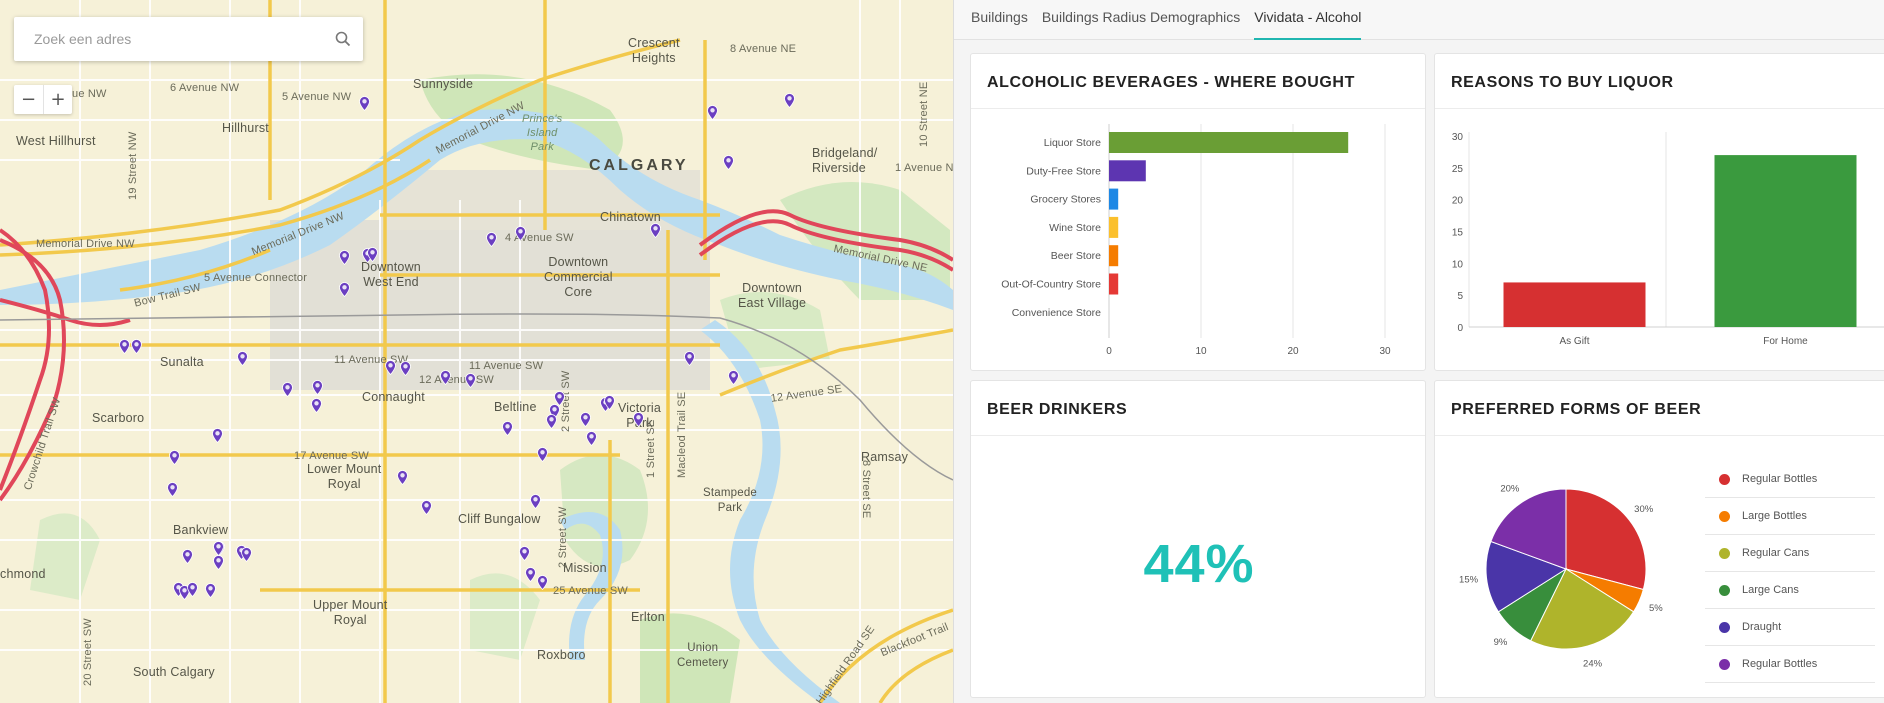 The width and height of the screenshot is (1884, 703). I want to click on where-x-tick-label: 0, so click(1109, 351).